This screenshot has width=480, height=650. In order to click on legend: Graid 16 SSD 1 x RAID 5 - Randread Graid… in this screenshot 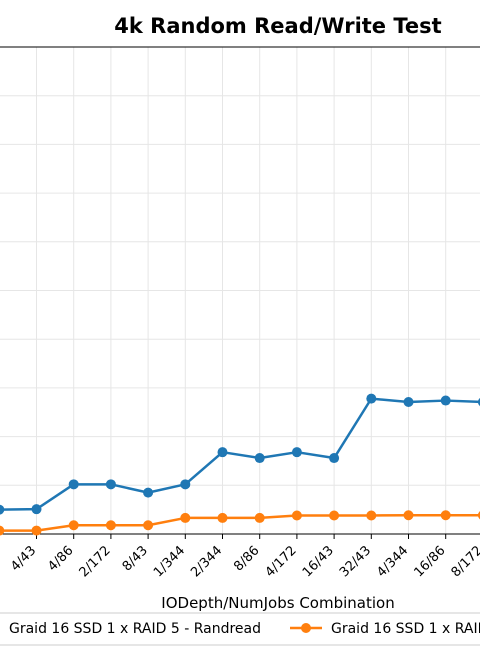, I will do `click(240, 629)`.